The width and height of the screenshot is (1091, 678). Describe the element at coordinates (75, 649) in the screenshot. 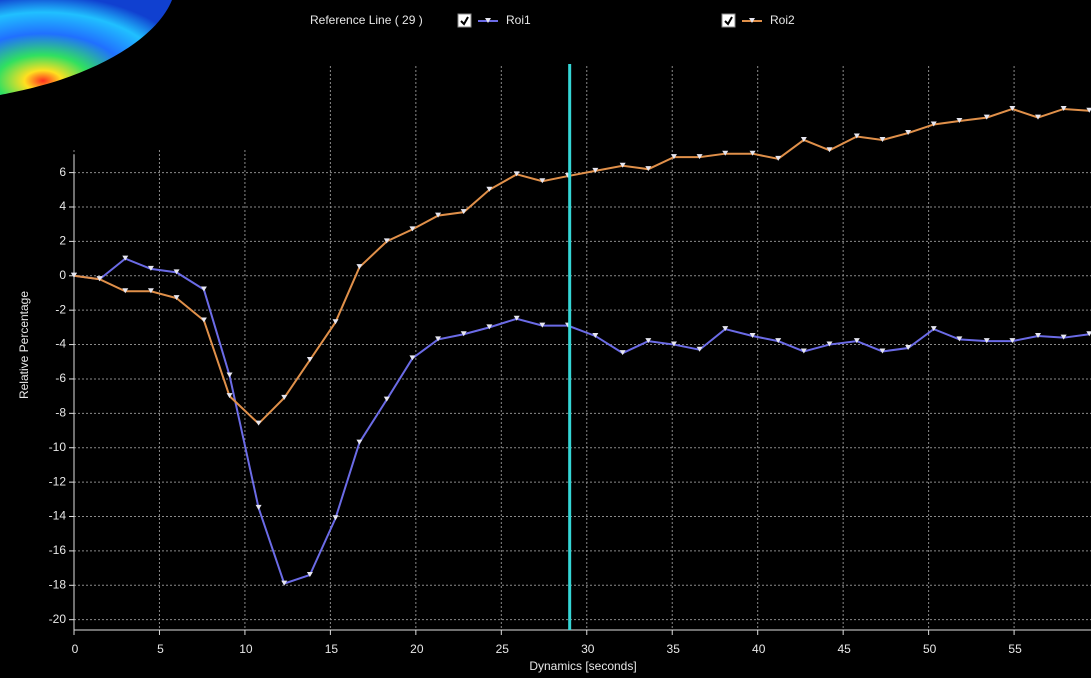

I see `x-tick-label: 0` at that location.